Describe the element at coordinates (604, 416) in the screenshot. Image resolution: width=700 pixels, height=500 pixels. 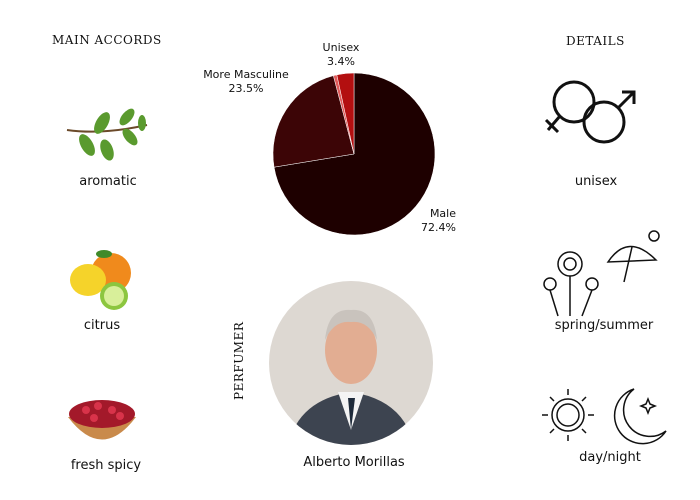
I see `sun-moon-icon` at that location.